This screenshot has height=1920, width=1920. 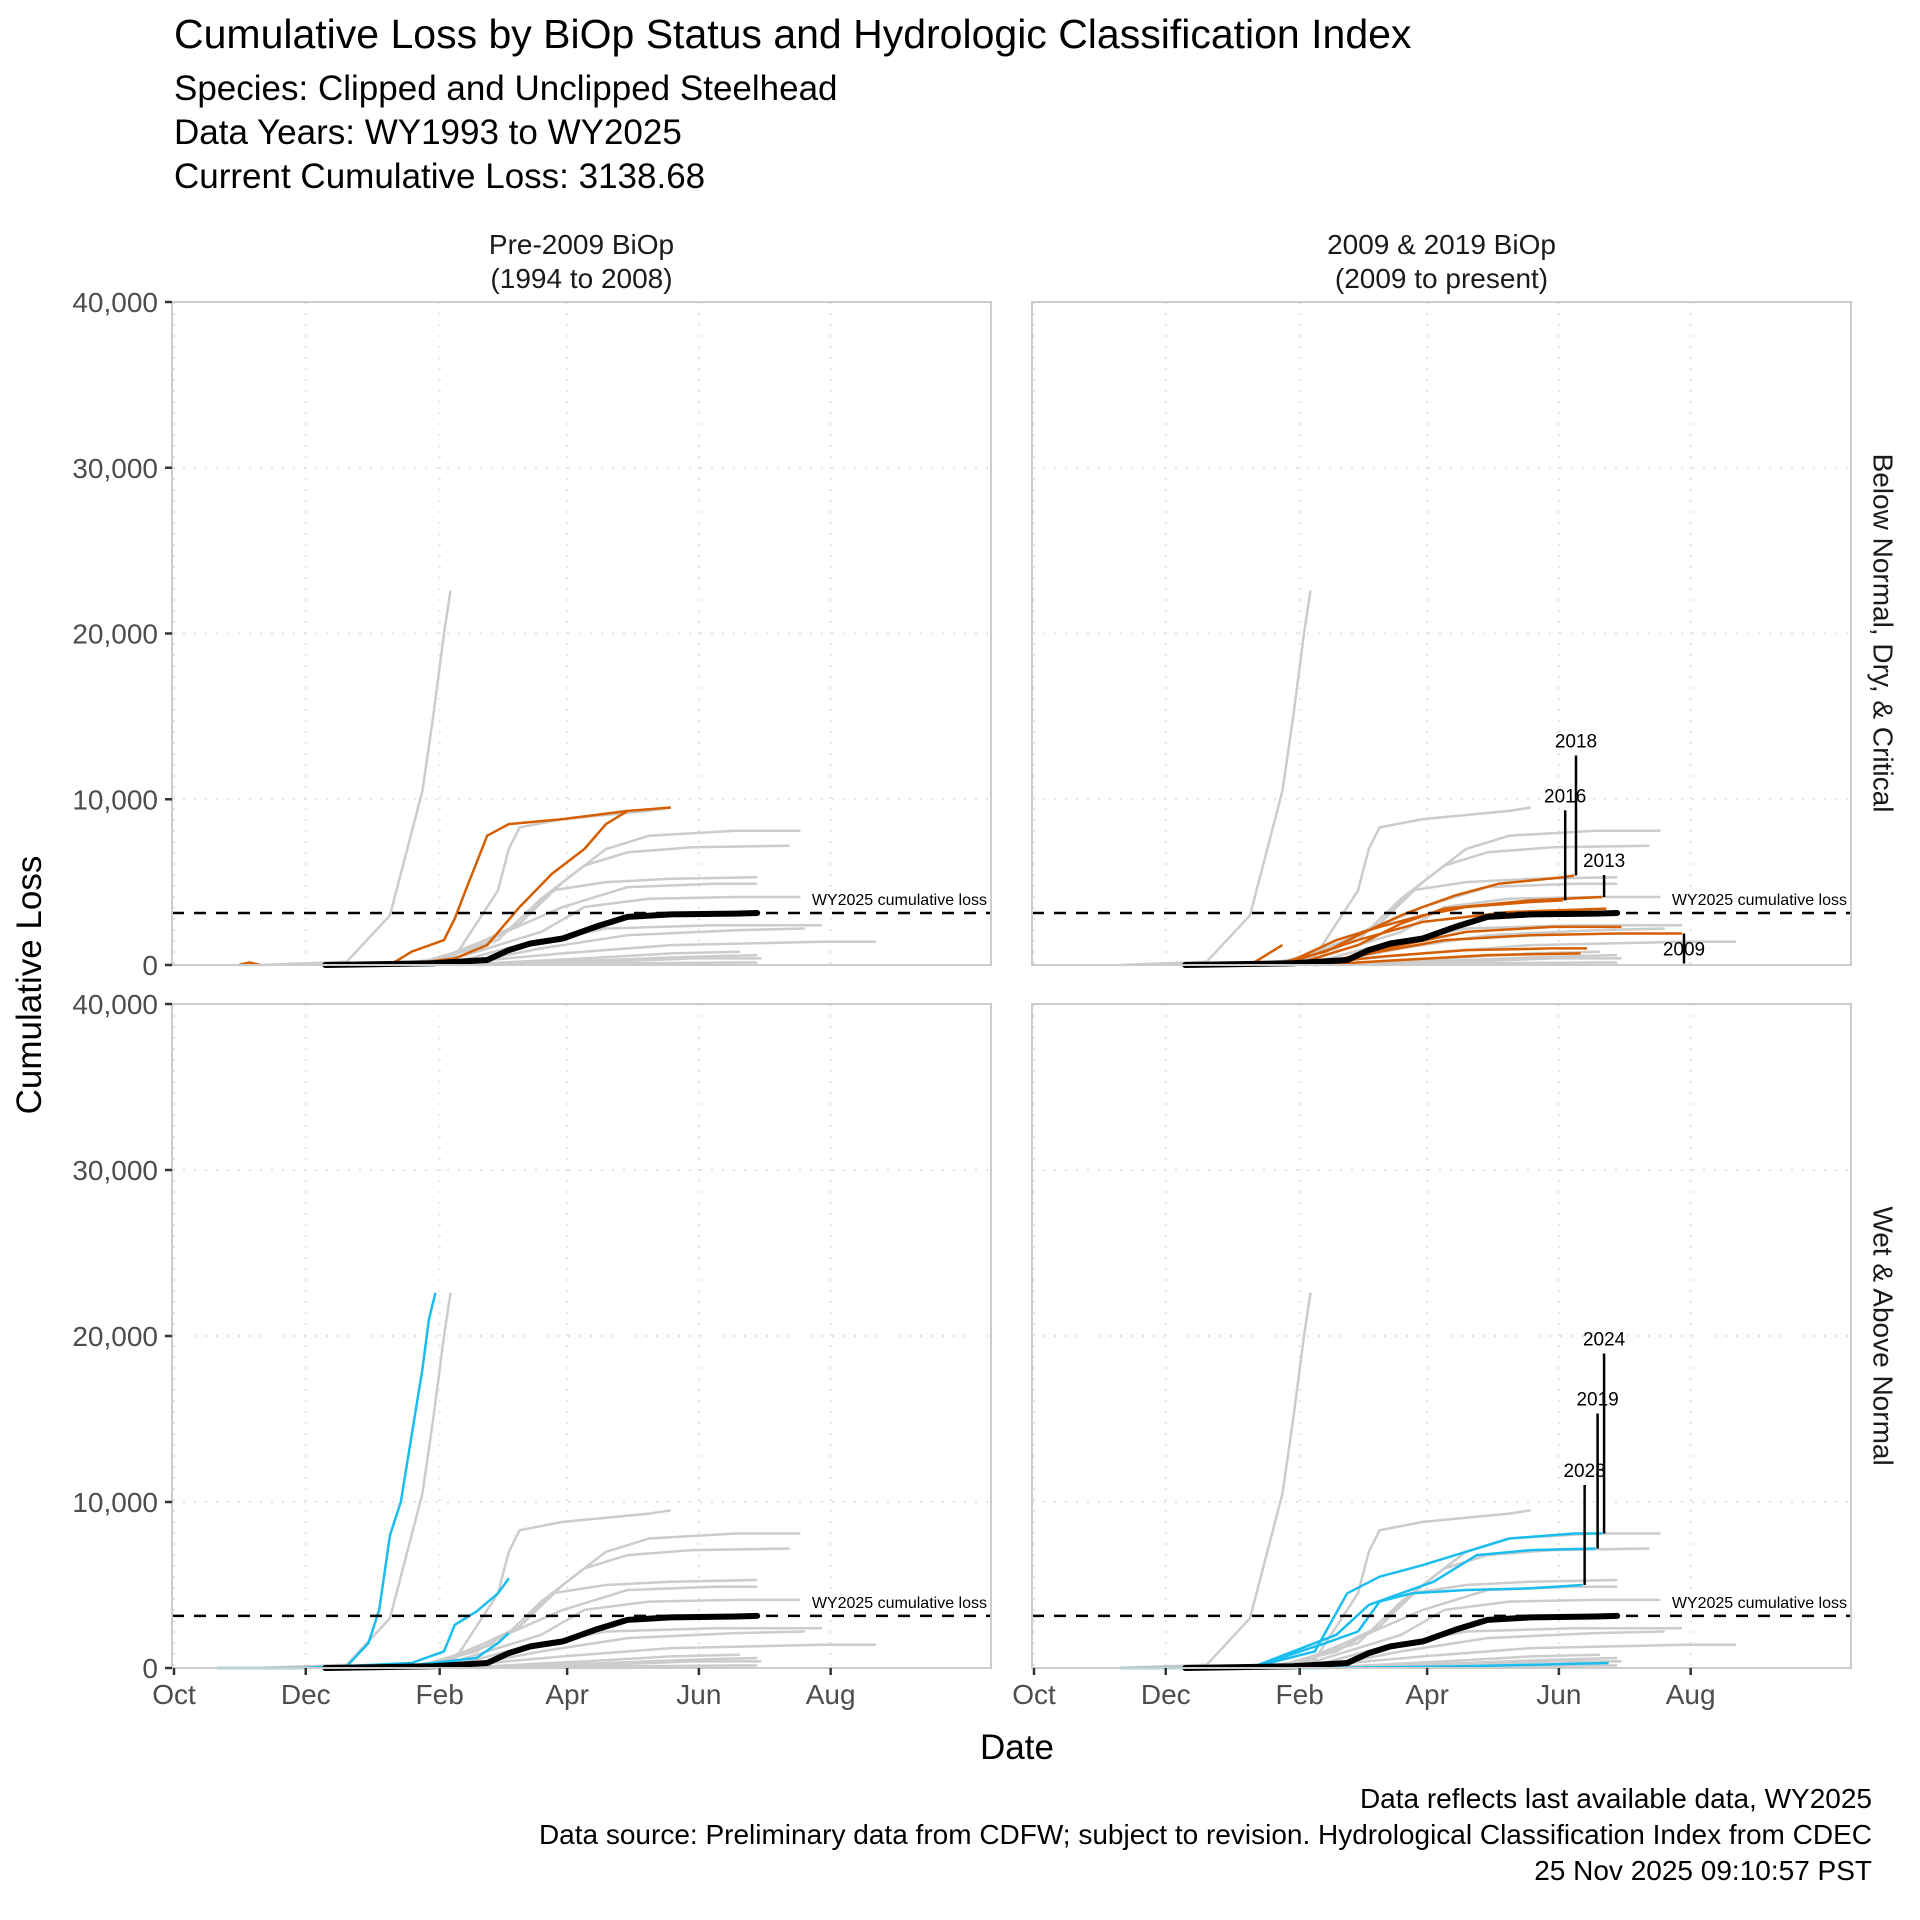 I want to click on highlight-line-2019, so click(x=1422, y=1608).